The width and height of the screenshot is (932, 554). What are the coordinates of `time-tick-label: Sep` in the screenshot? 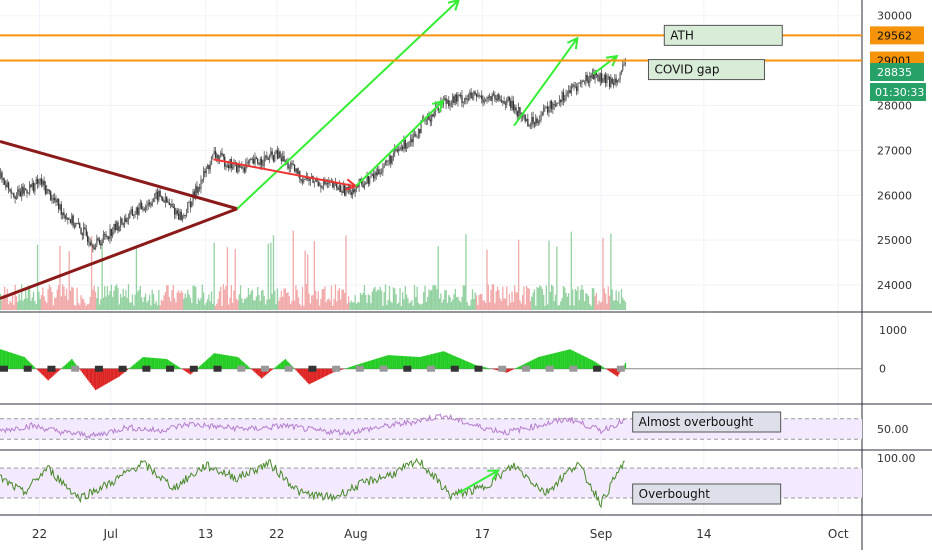 It's located at (601, 534).